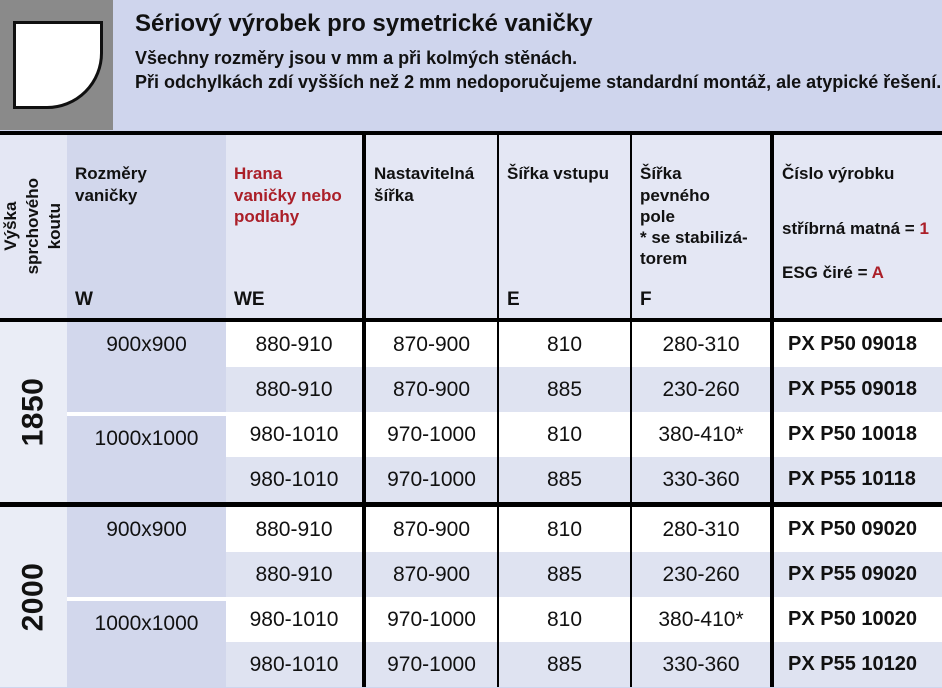 The width and height of the screenshot is (942, 688). I want to click on cell-product-code: PX P55 10118, so click(856, 479).